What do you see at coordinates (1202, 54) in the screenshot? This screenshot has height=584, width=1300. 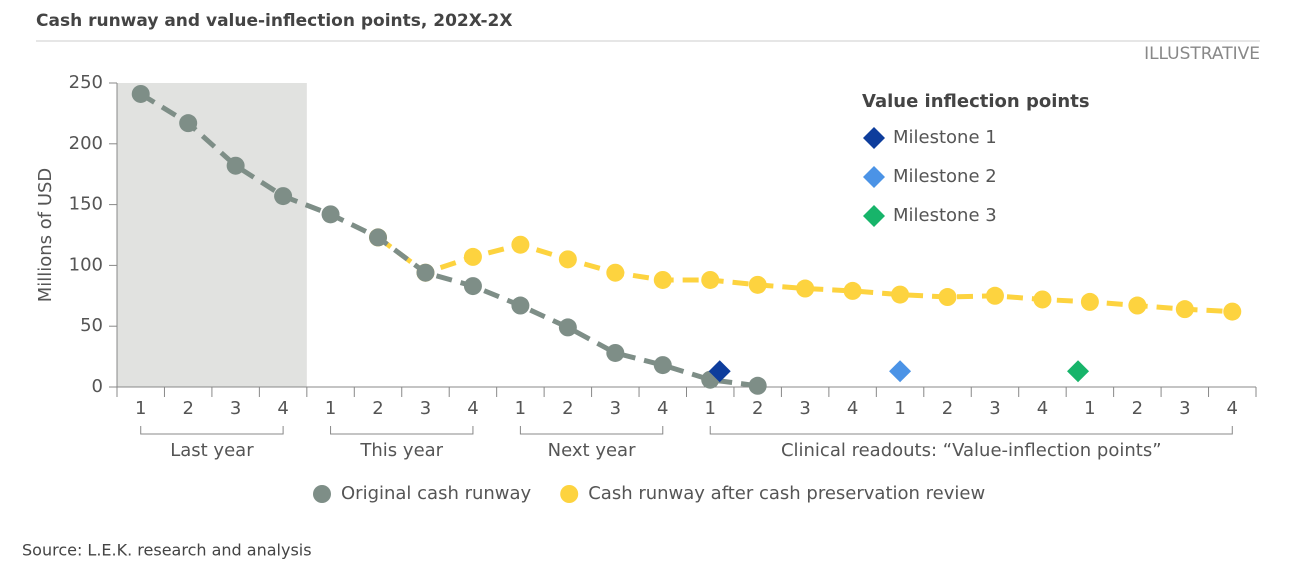 I see `note: ILLUSTRATIVE` at bounding box center [1202, 54].